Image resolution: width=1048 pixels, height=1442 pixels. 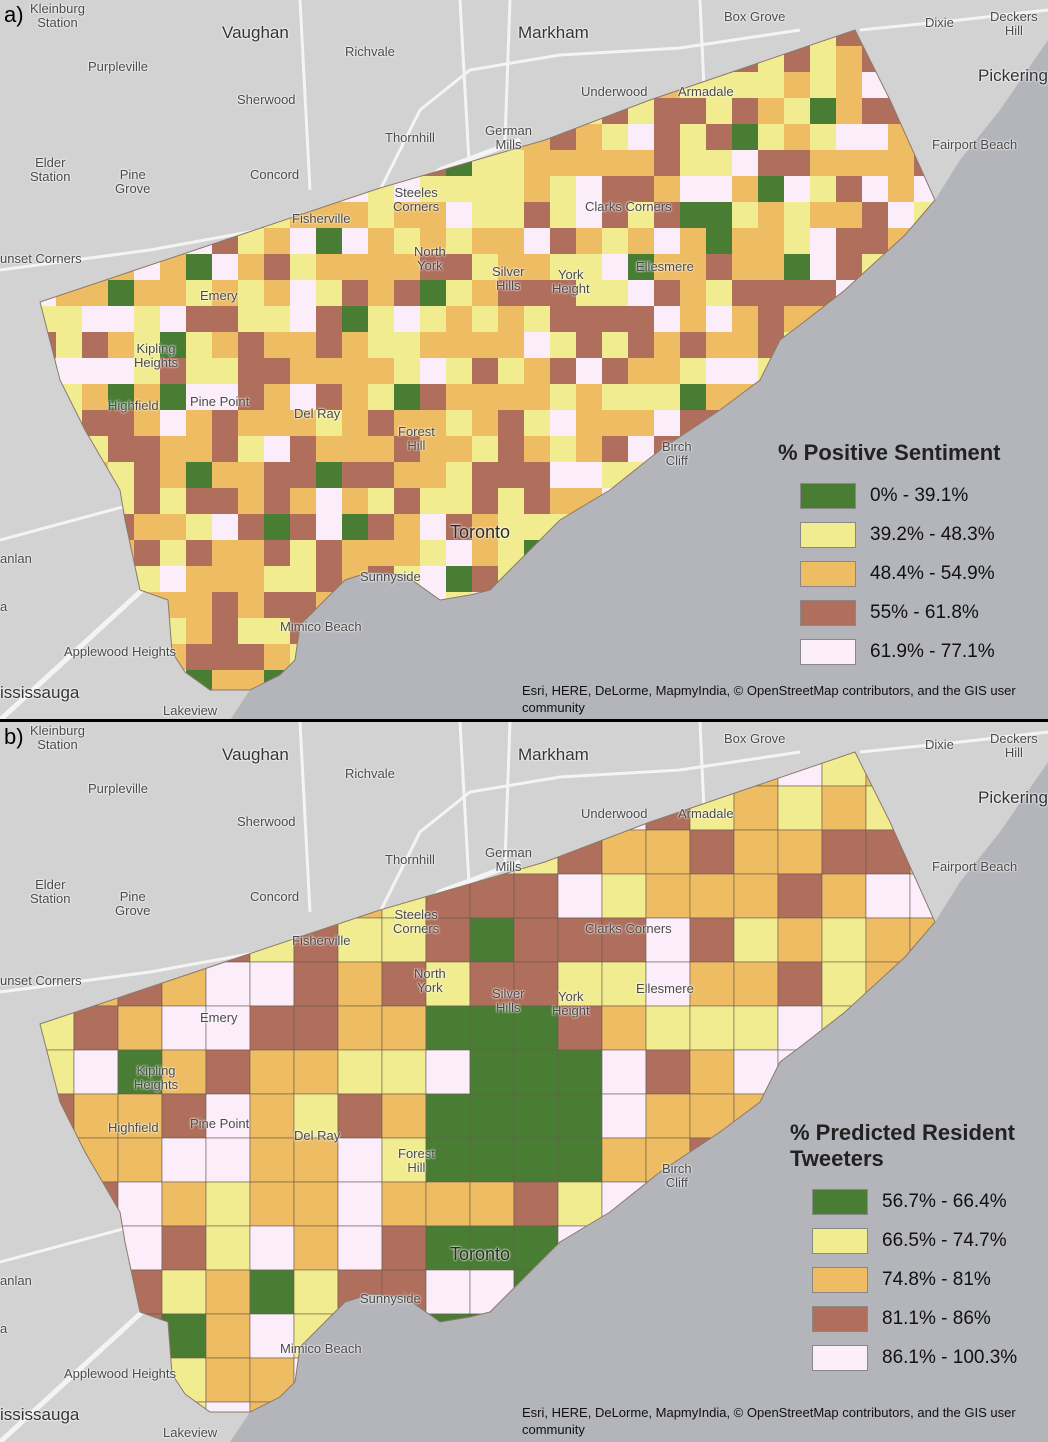 What do you see at coordinates (370, 773) in the screenshot?
I see `place-label-richvale: Richvale` at bounding box center [370, 773].